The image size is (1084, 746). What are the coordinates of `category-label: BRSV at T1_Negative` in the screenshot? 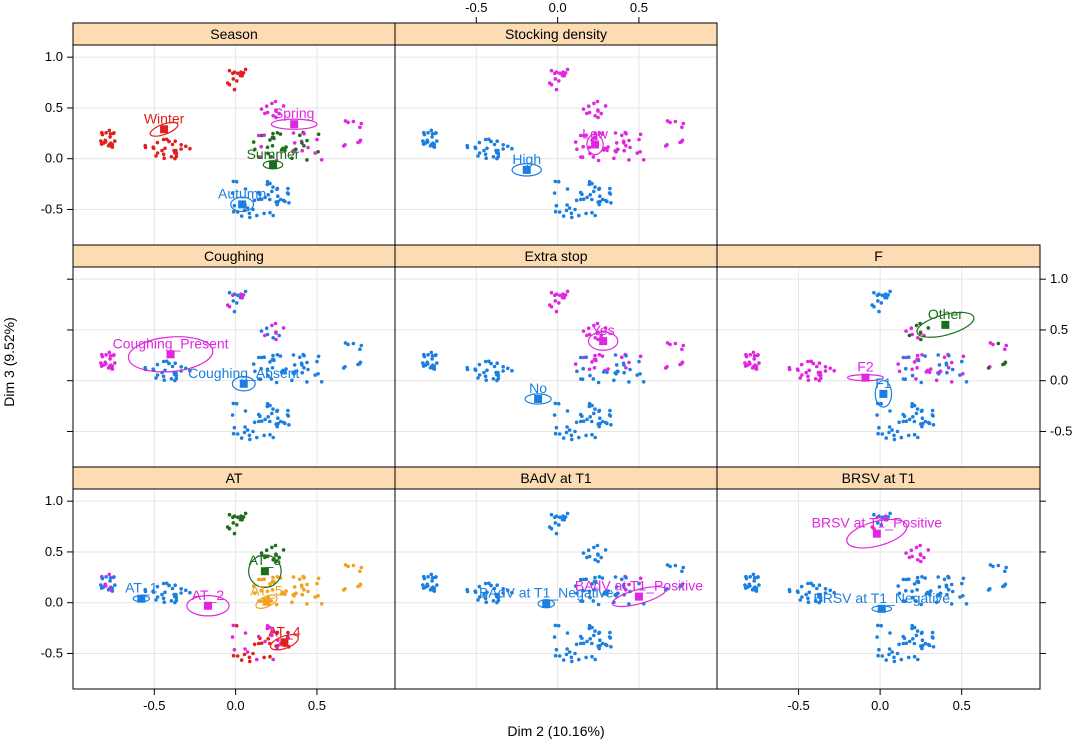 It's located at (881, 598).